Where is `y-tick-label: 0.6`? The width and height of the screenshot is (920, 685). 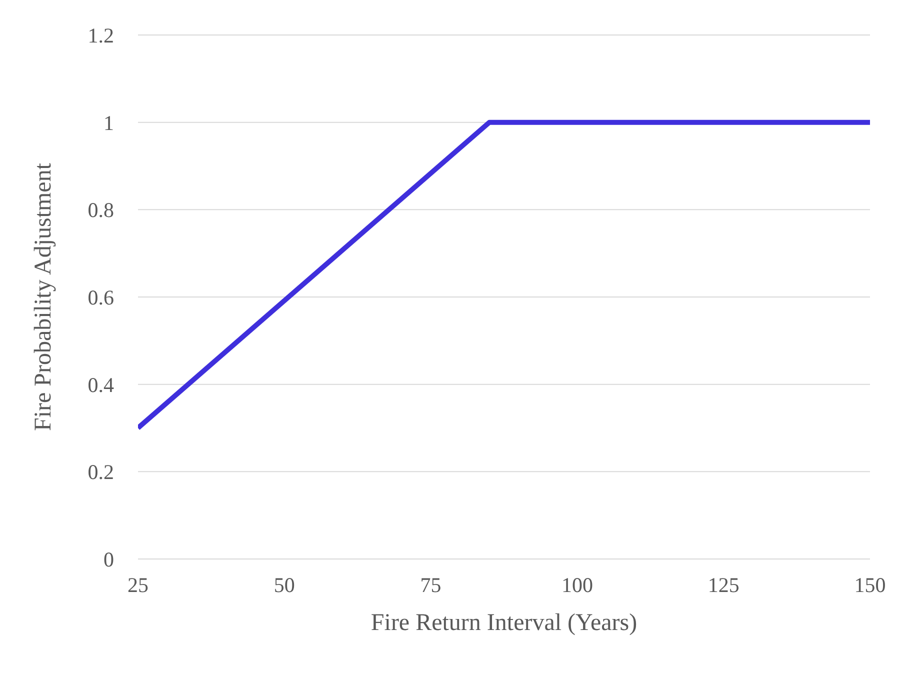 y-tick-label: 0.6 is located at coordinates (101, 297).